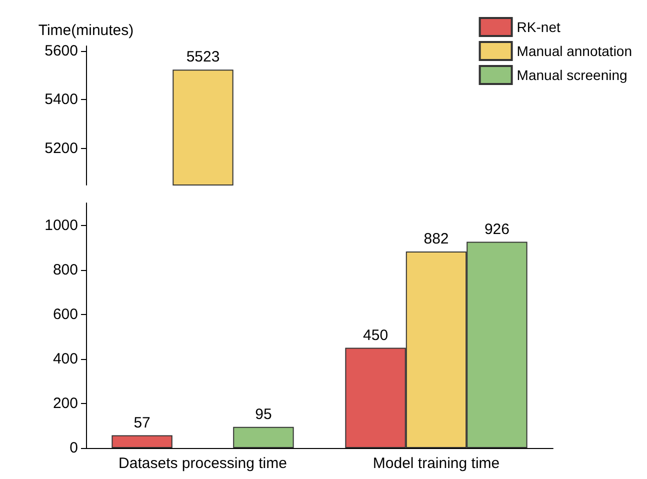  What do you see at coordinates (65, 314) in the screenshot?
I see `y-tick-label: 600` at bounding box center [65, 314].